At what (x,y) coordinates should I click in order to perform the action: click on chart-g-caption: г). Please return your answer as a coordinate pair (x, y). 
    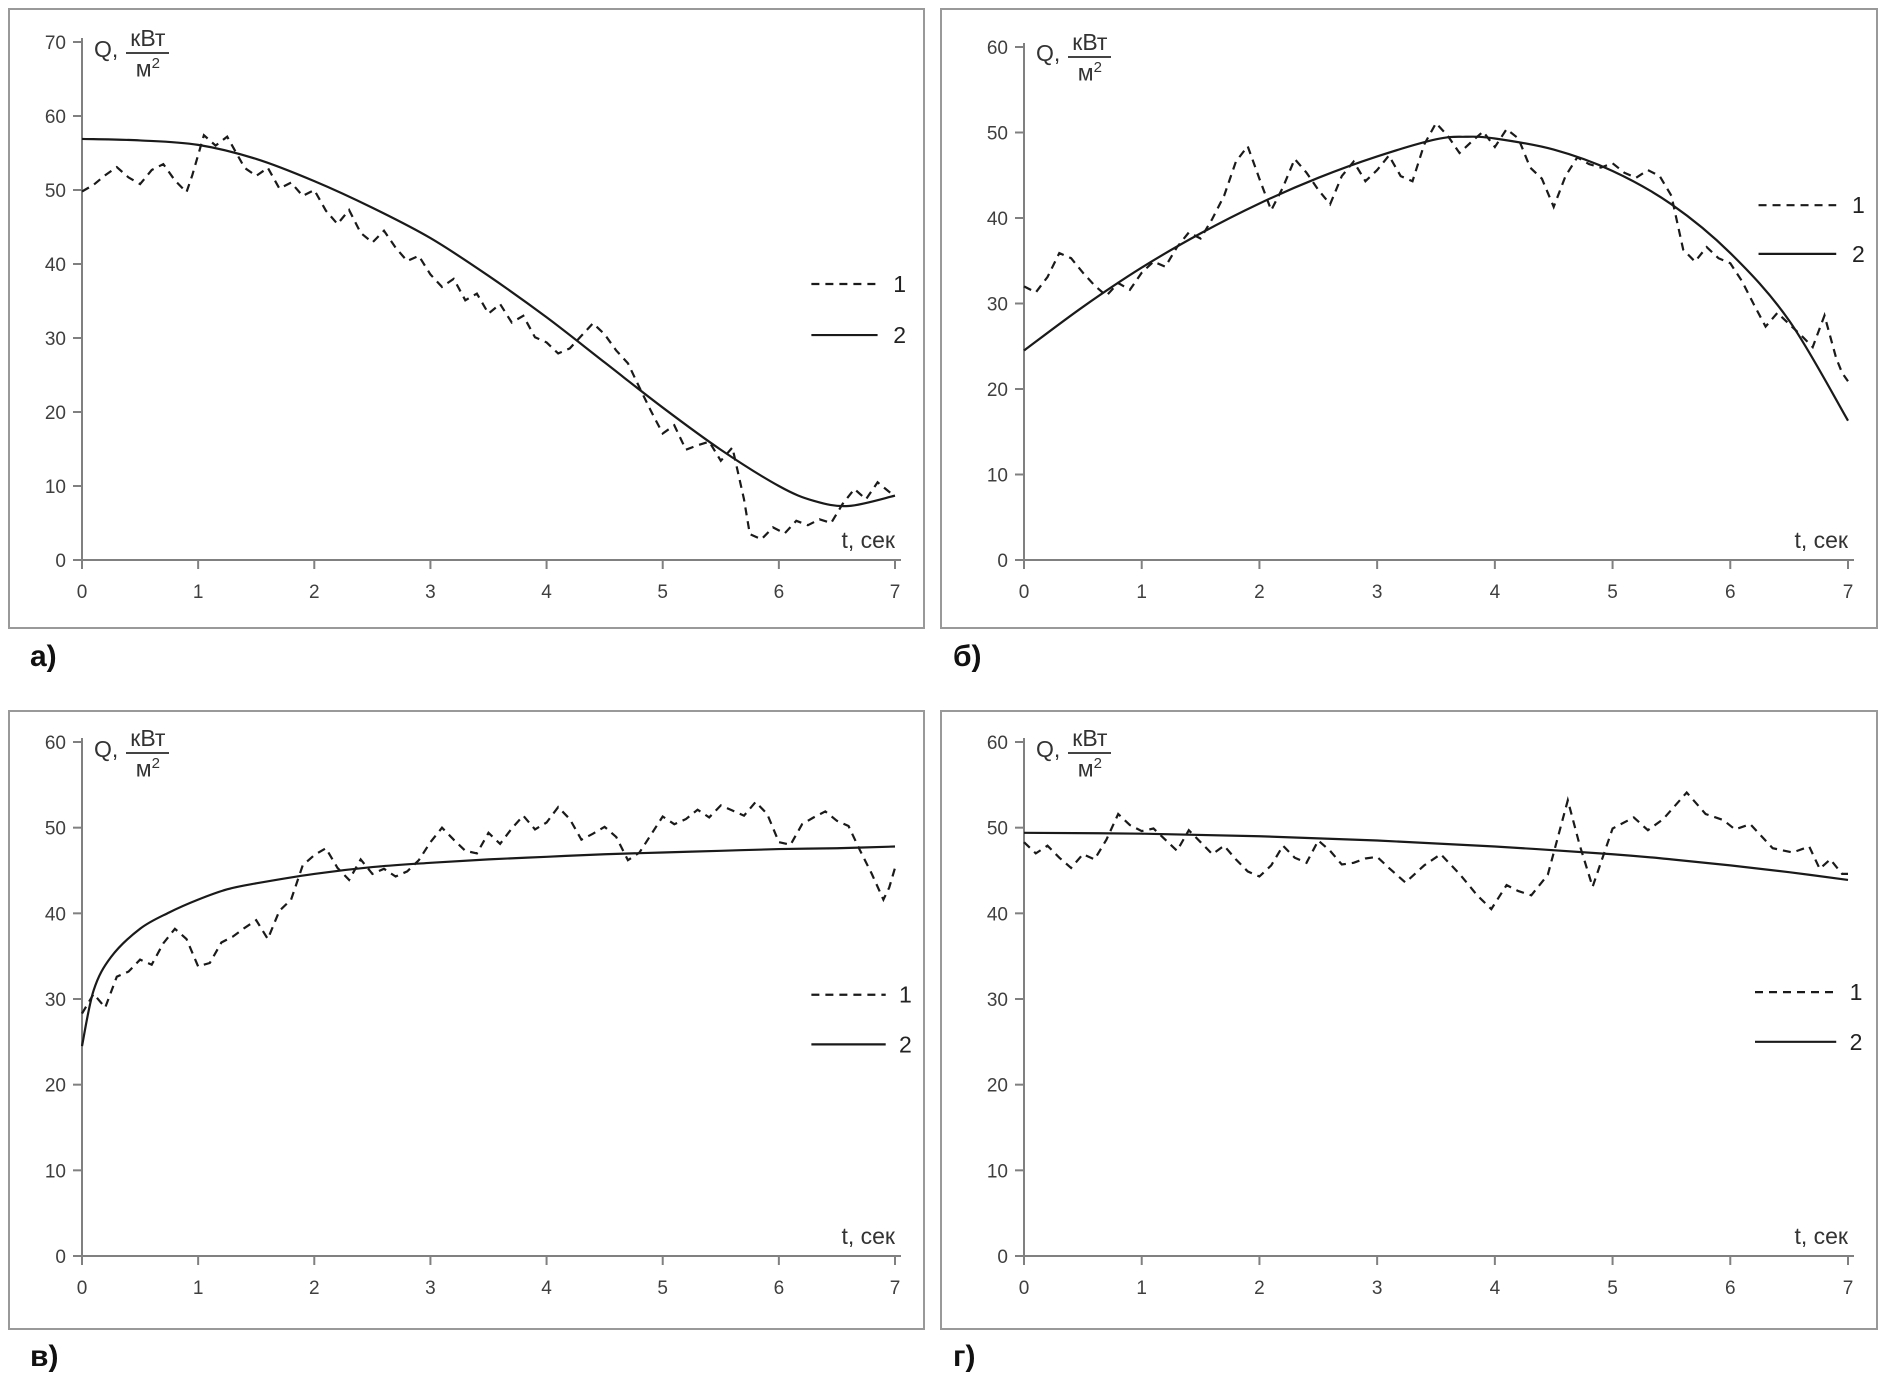
    Looking at the image, I should click on (964, 1356).